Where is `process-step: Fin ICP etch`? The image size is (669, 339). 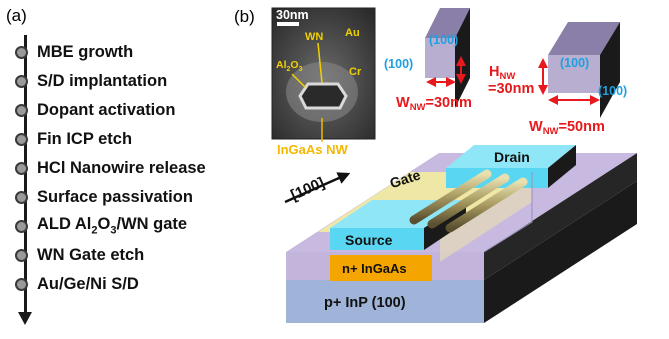
process-step: Fin ICP etch is located at coordinates (73, 139).